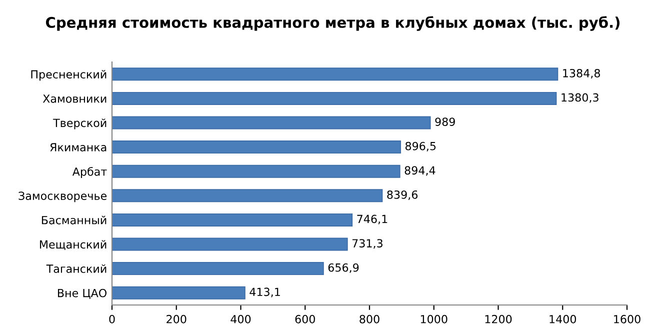 The image size is (666, 336). Describe the element at coordinates (370, 319) in the screenshot. I see `x-tick-label: 800` at that location.